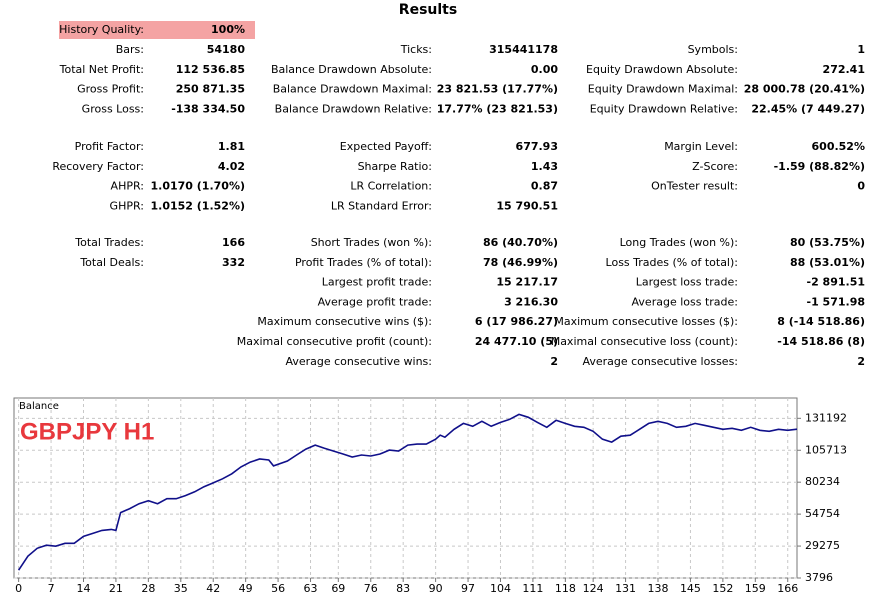 The width and height of the screenshot is (886, 600). I want to click on x-tick-label: 42, so click(213, 588).